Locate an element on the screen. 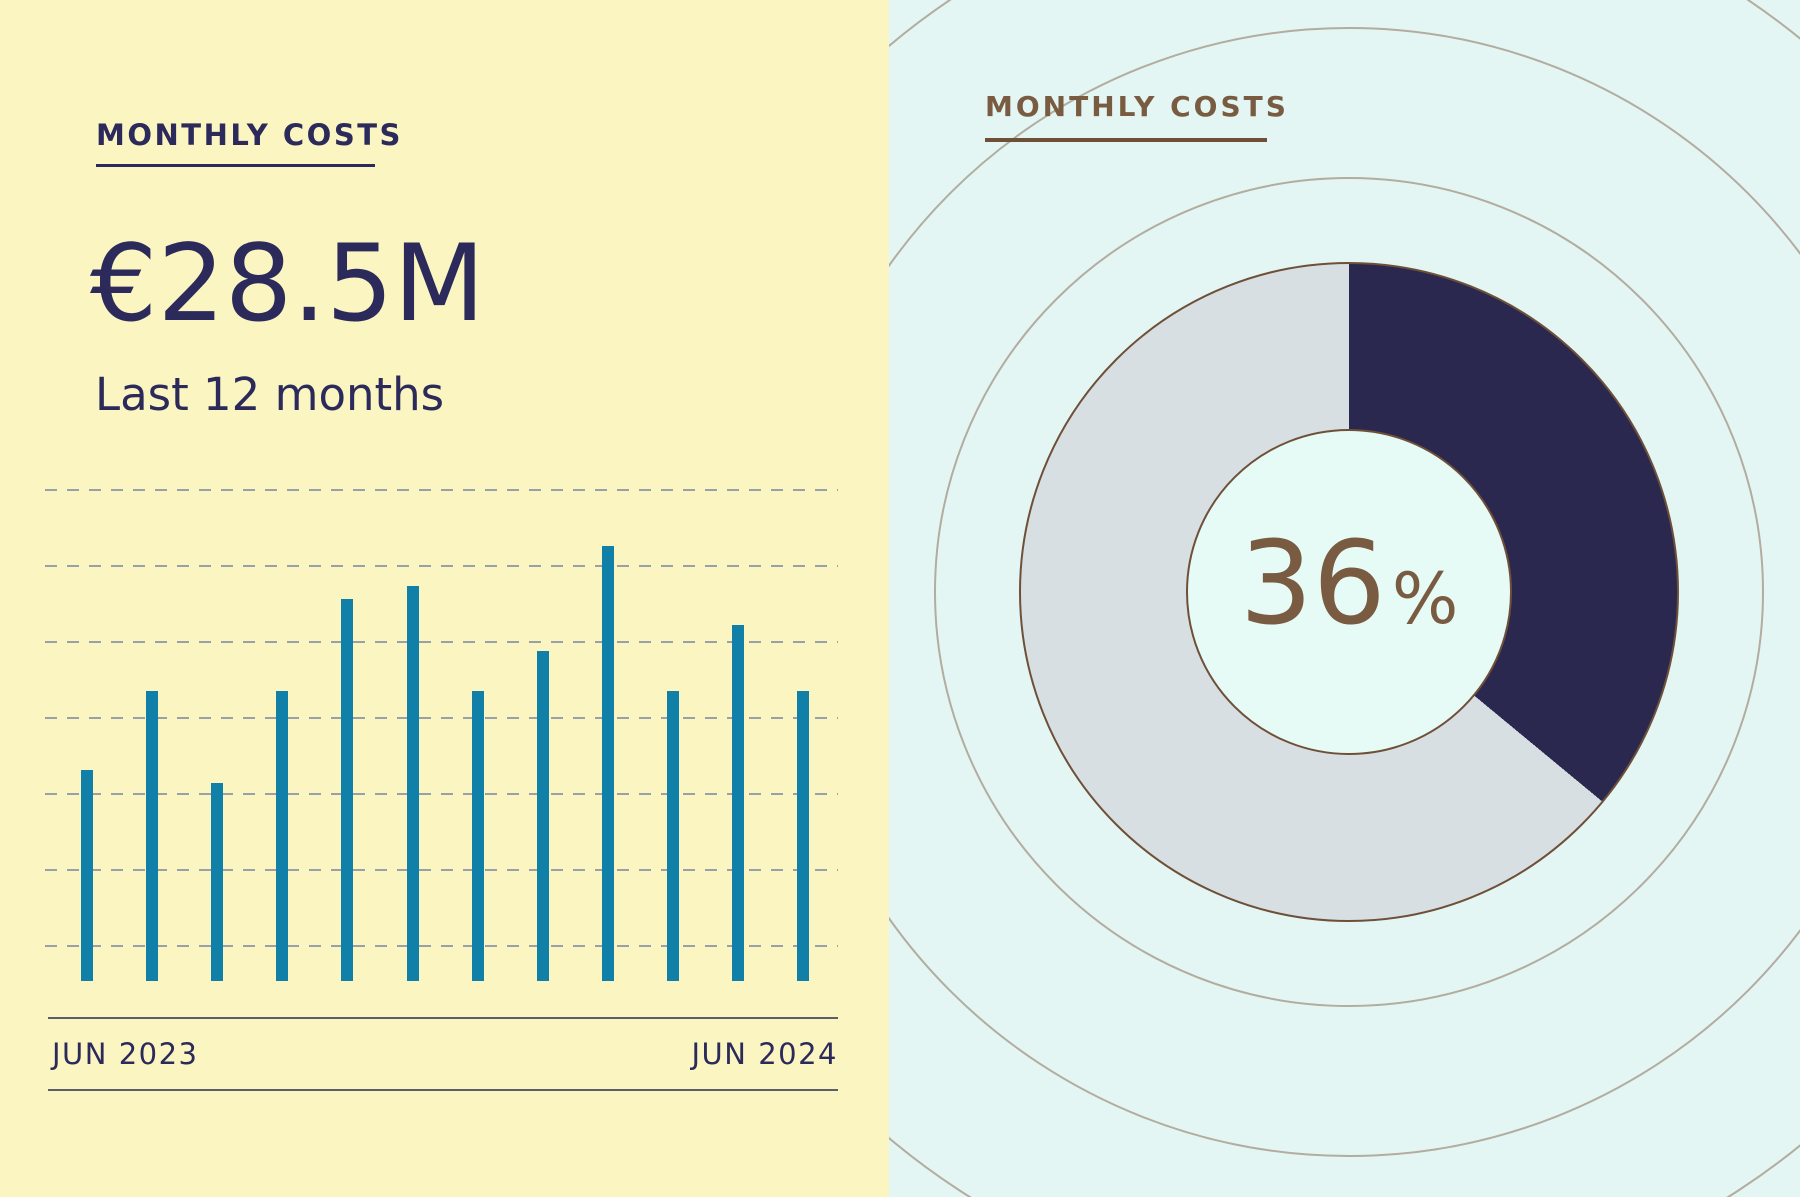 The height and width of the screenshot is (1197, 1800). x-axis-end-label: JUN 2024 is located at coordinates (764, 1054).